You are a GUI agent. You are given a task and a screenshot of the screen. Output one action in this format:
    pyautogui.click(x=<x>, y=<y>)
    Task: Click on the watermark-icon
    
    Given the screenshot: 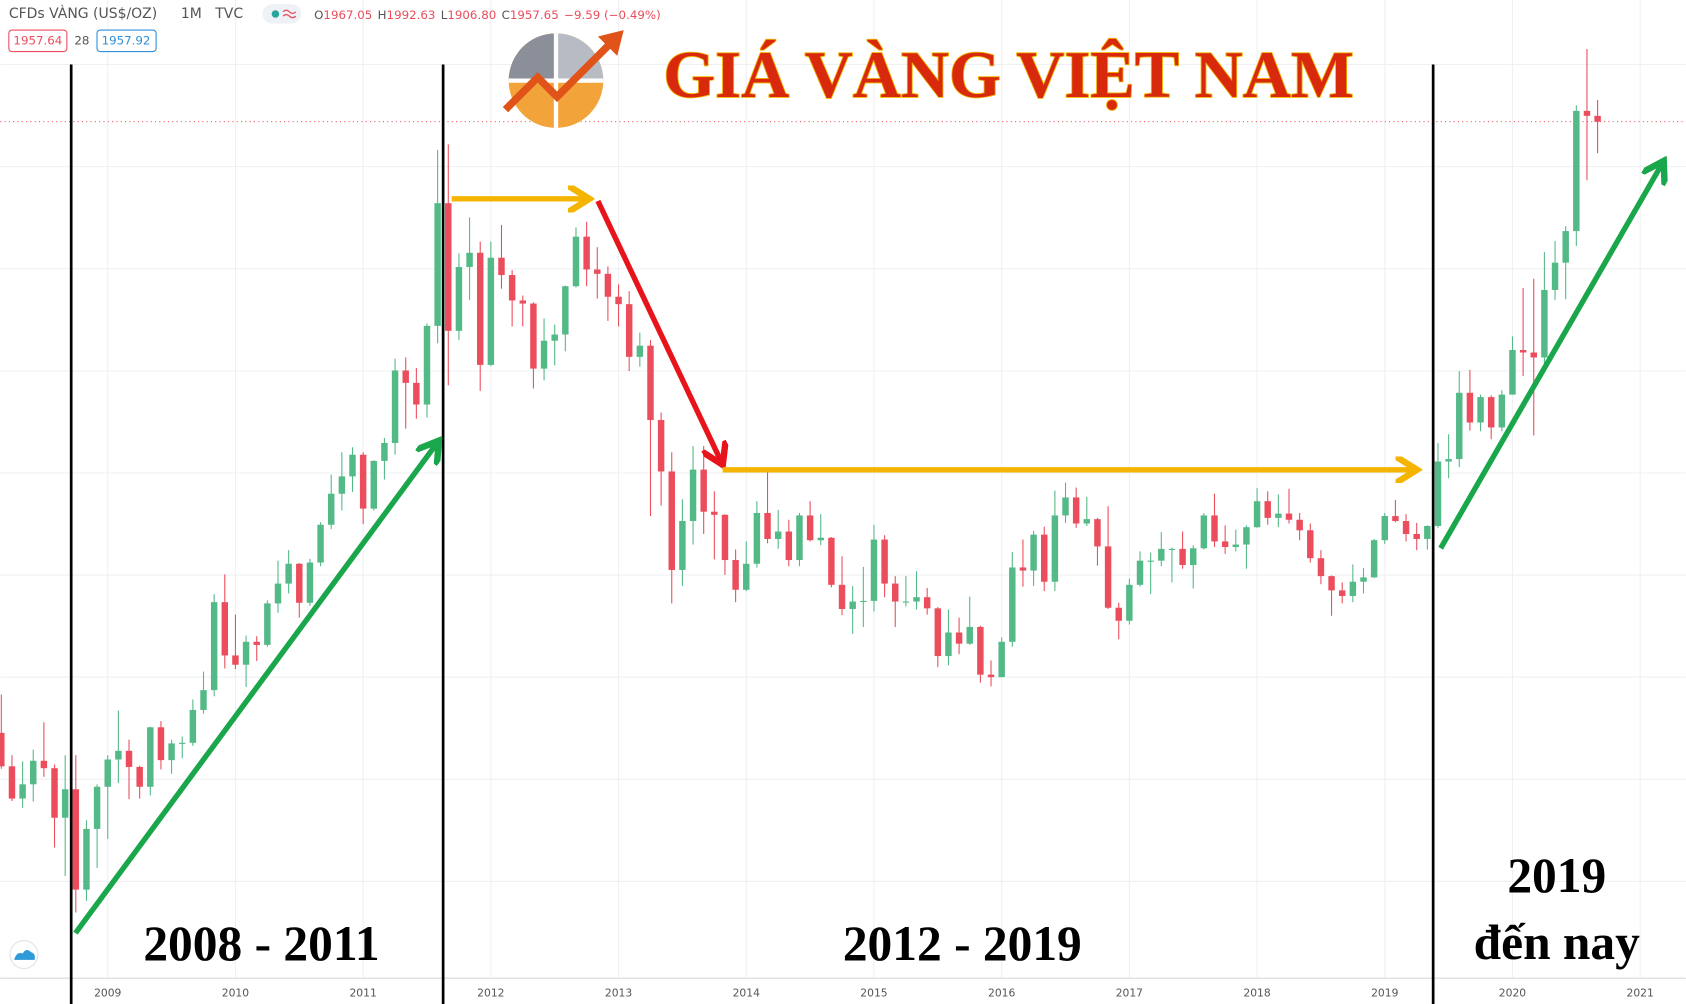 What is the action you would take?
    pyautogui.click(x=24, y=954)
    